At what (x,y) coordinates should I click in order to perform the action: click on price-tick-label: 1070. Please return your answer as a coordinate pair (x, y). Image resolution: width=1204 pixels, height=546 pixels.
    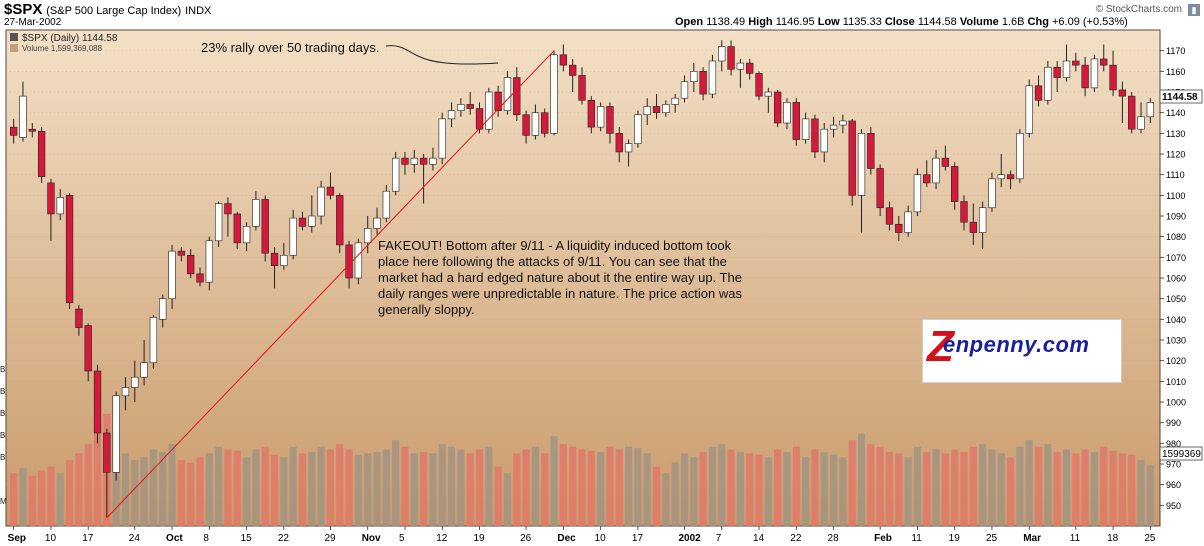
    Looking at the image, I should click on (1176, 258).